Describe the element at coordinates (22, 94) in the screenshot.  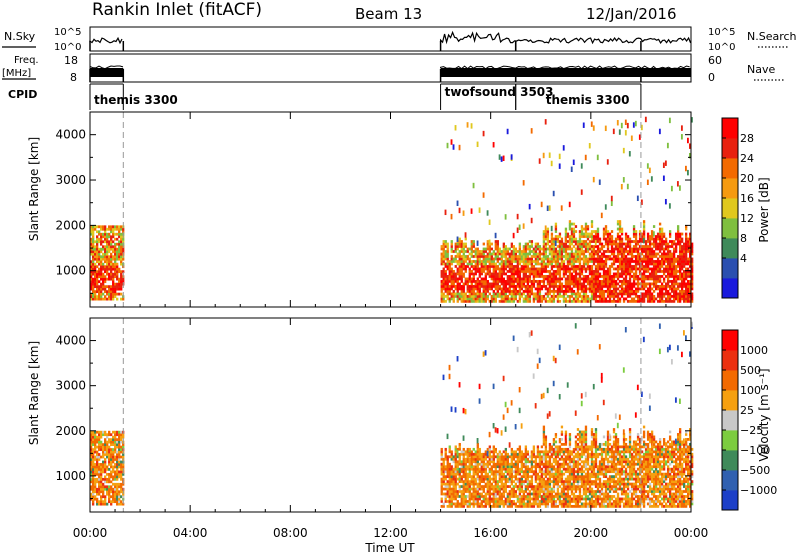
I see `cpid-label: CPID` at that location.